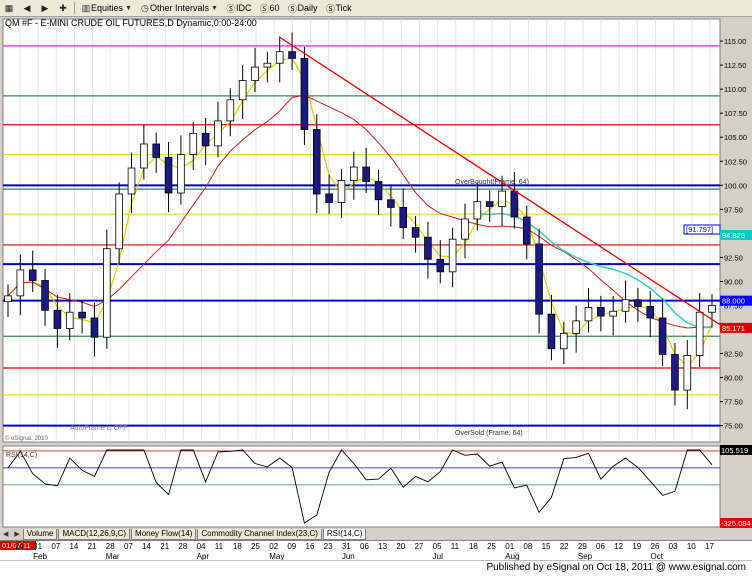 The width and height of the screenshot is (752, 576). I want to click on forward-arrow-icon: ▶, so click(45, 7).